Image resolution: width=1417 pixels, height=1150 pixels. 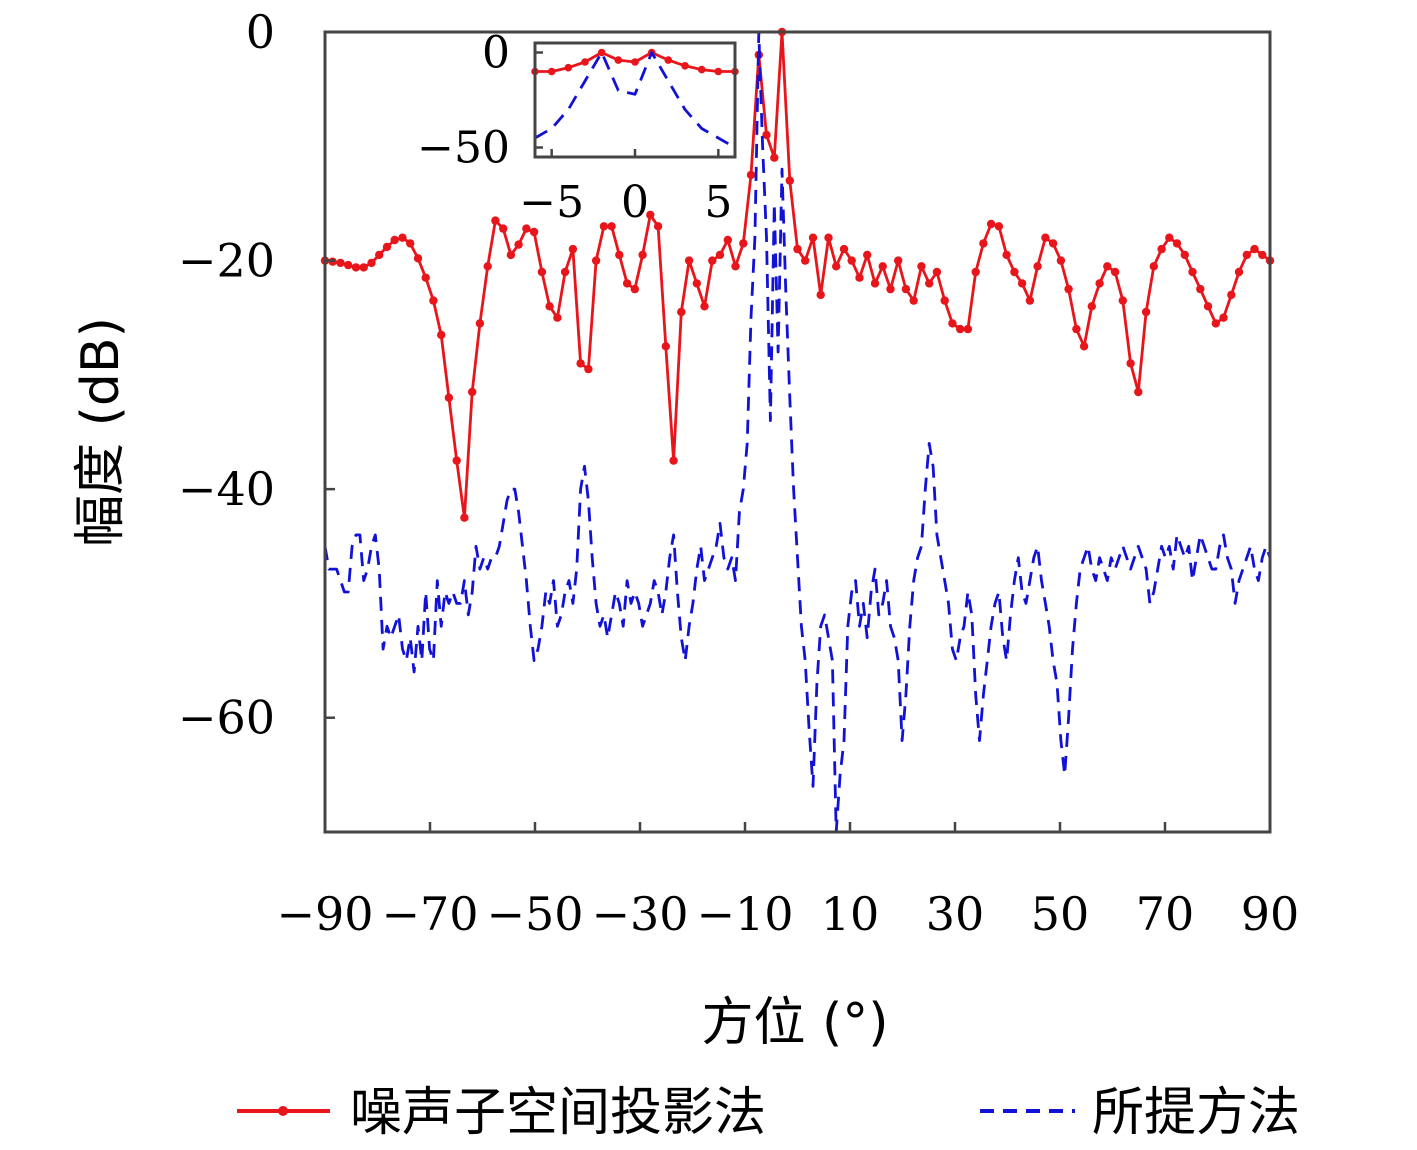 What do you see at coordinates (1270, 914) in the screenshot?
I see `main-x-tick-label: 90` at bounding box center [1270, 914].